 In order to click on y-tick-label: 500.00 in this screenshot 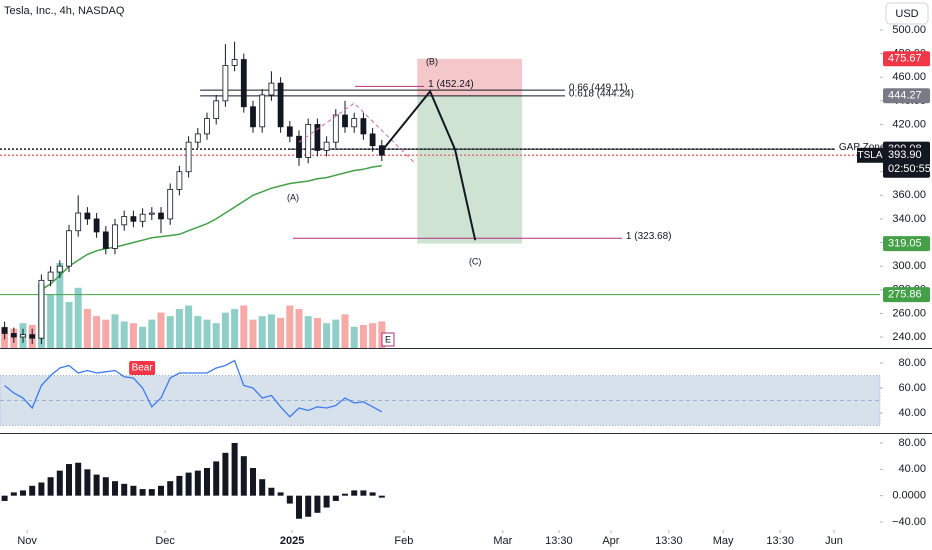, I will do `click(909, 30)`.